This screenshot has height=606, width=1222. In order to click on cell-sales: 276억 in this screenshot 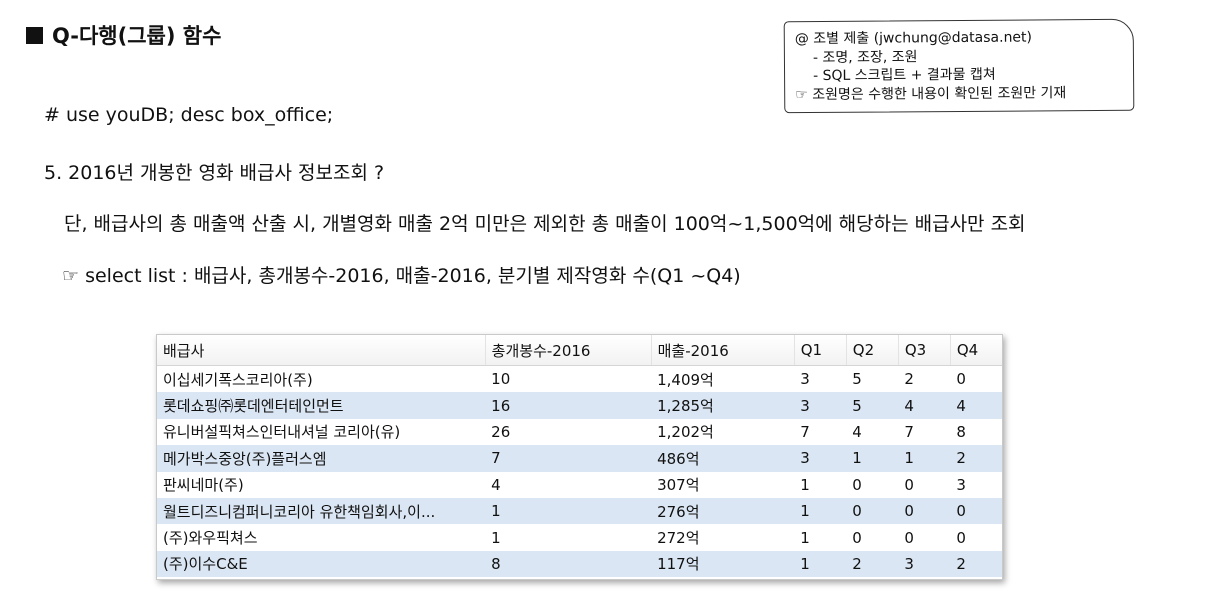, I will do `click(723, 511)`.